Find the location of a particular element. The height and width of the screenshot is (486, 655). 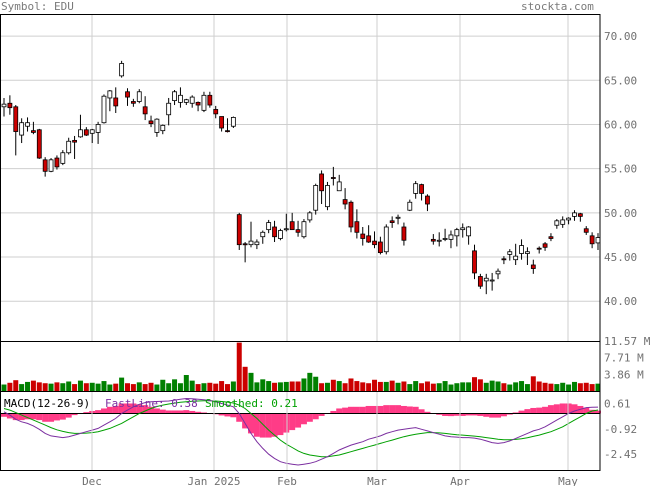

x-tick-label: Mar is located at coordinates (377, 480).